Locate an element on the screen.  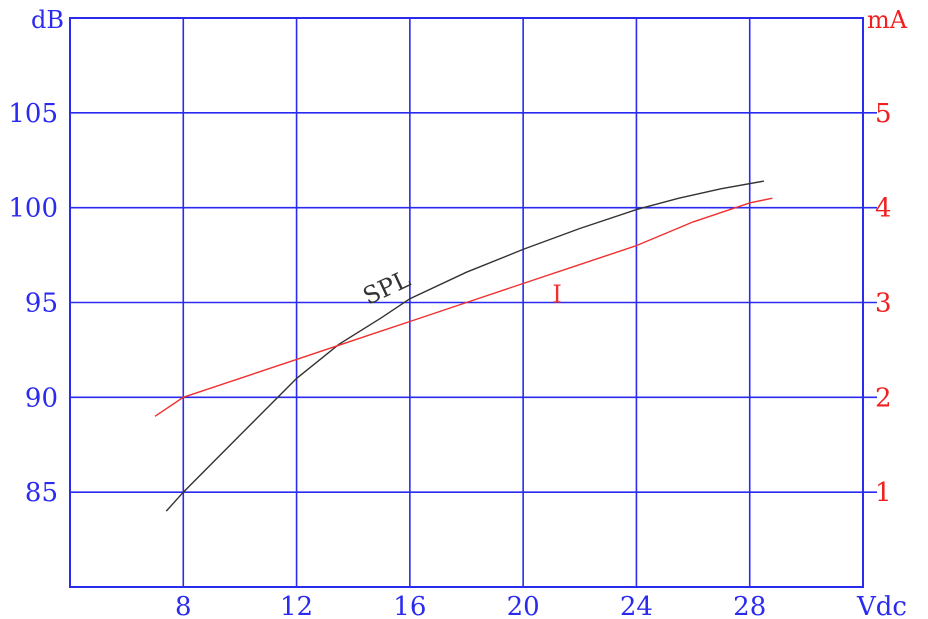
left-axis-tick-label: 95 is located at coordinates (41, 304).